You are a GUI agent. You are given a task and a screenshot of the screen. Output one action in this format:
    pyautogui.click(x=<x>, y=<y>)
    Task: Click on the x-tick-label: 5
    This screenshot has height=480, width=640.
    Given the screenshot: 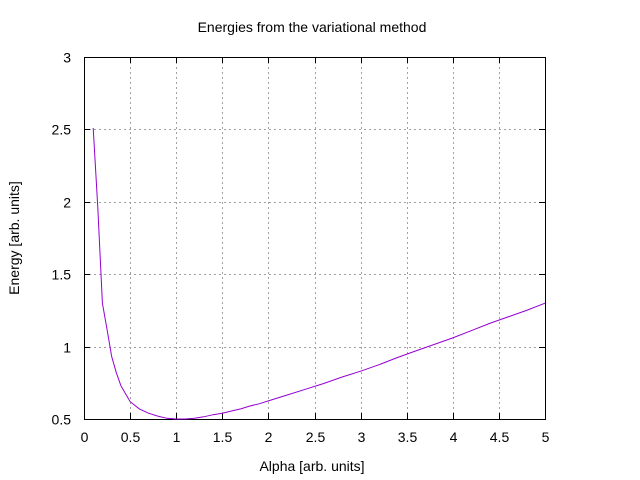 What is the action you would take?
    pyautogui.click(x=546, y=437)
    